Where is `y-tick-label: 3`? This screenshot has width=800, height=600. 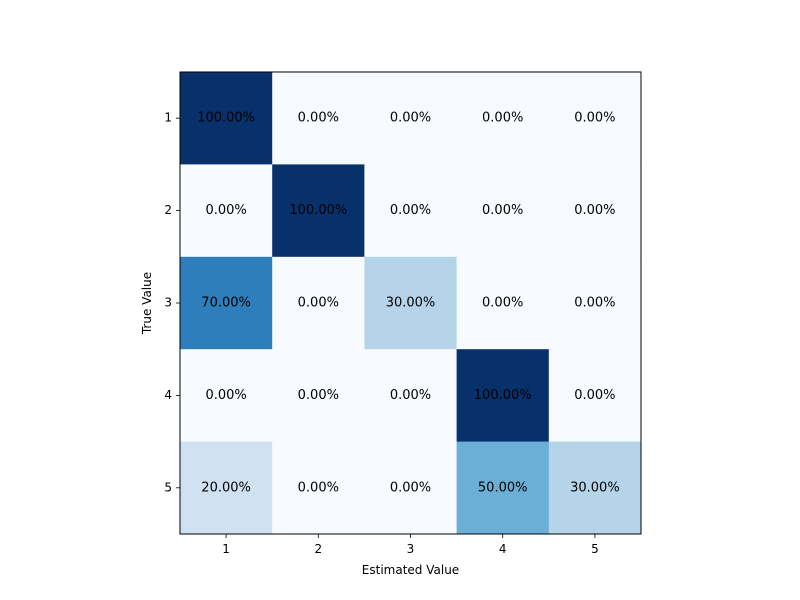 y-tick-label: 3 is located at coordinates (168, 303).